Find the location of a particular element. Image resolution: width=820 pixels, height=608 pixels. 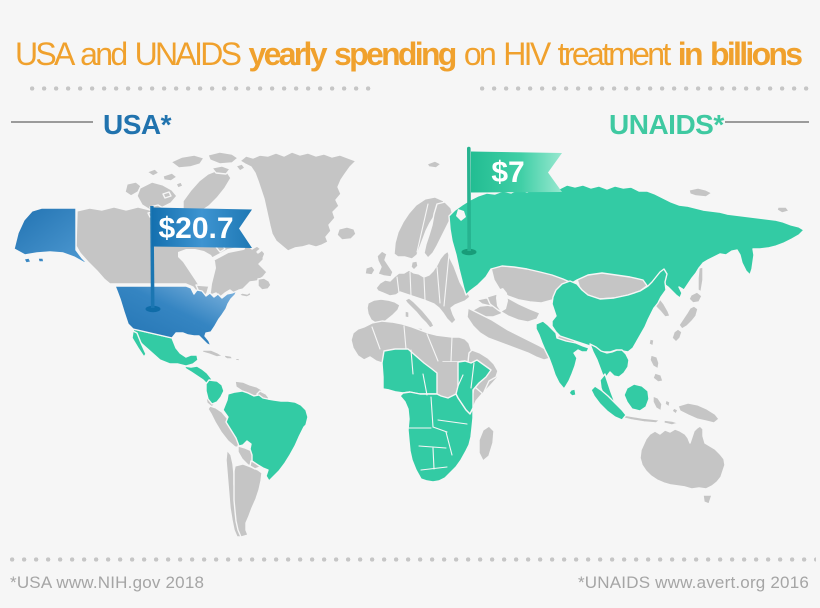

svg-text: $7 is located at coordinates (507, 172).